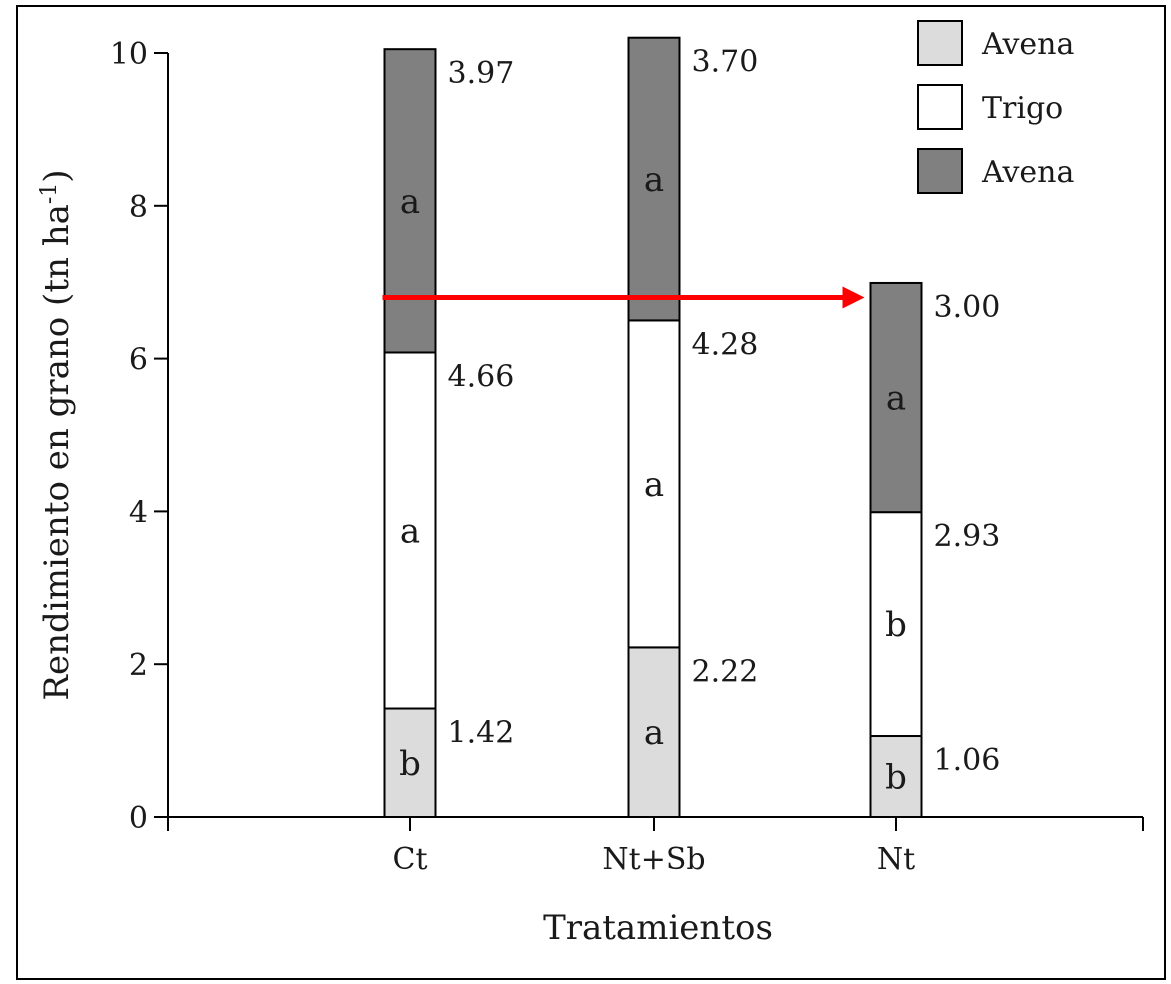 This screenshot has height=984, width=1171. Describe the element at coordinates (1022, 108) in the screenshot. I see `legend-label: Trigo` at that location.